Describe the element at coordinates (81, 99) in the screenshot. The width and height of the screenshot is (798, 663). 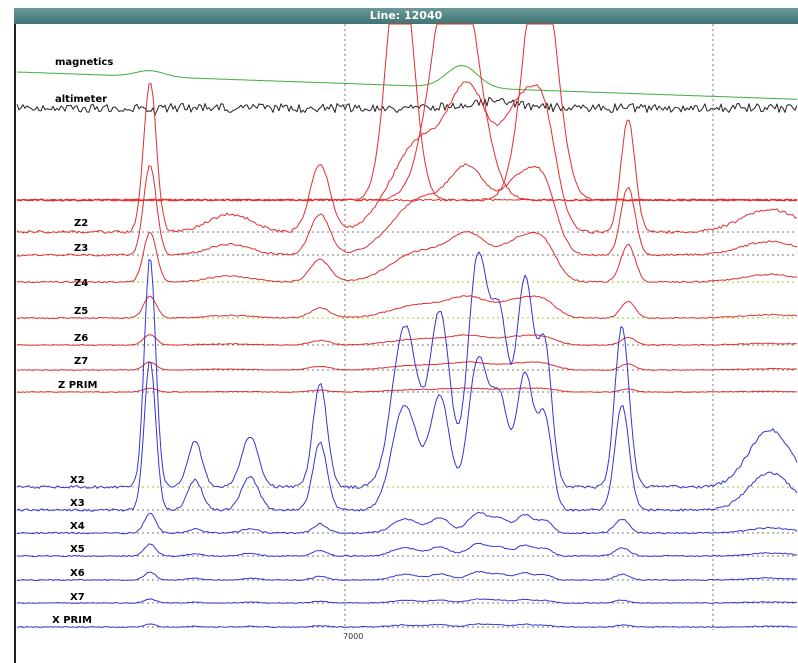
I see `altimeter-label: altimeter` at that location.